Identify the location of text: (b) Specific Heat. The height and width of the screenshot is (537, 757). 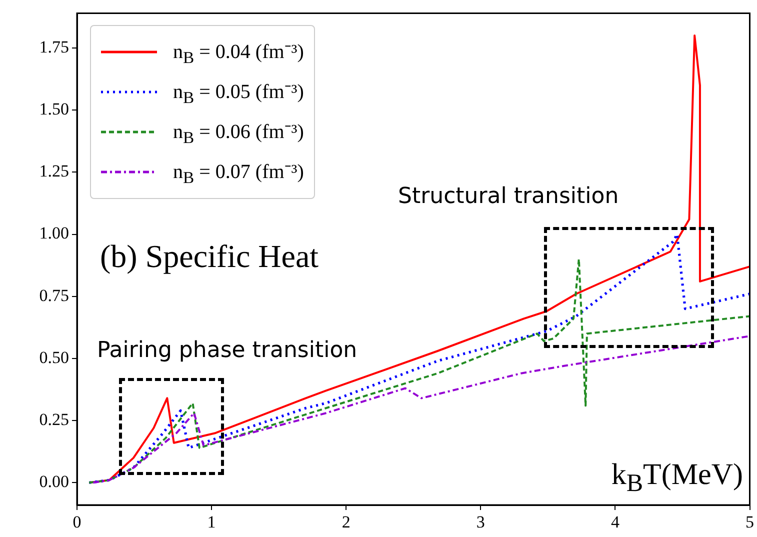
(209, 256).